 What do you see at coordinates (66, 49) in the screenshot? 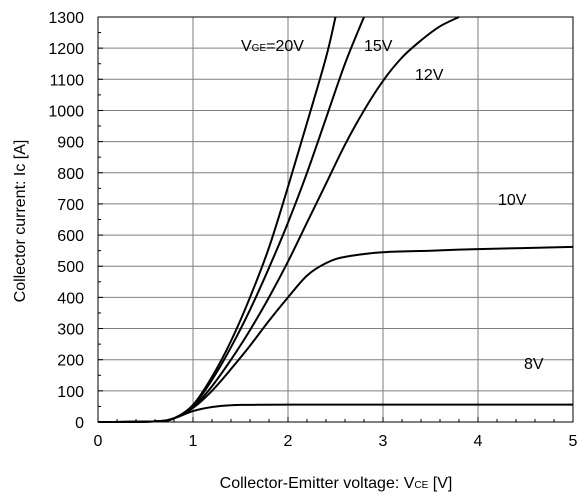
I see `y-tick-label: 1200` at bounding box center [66, 49].